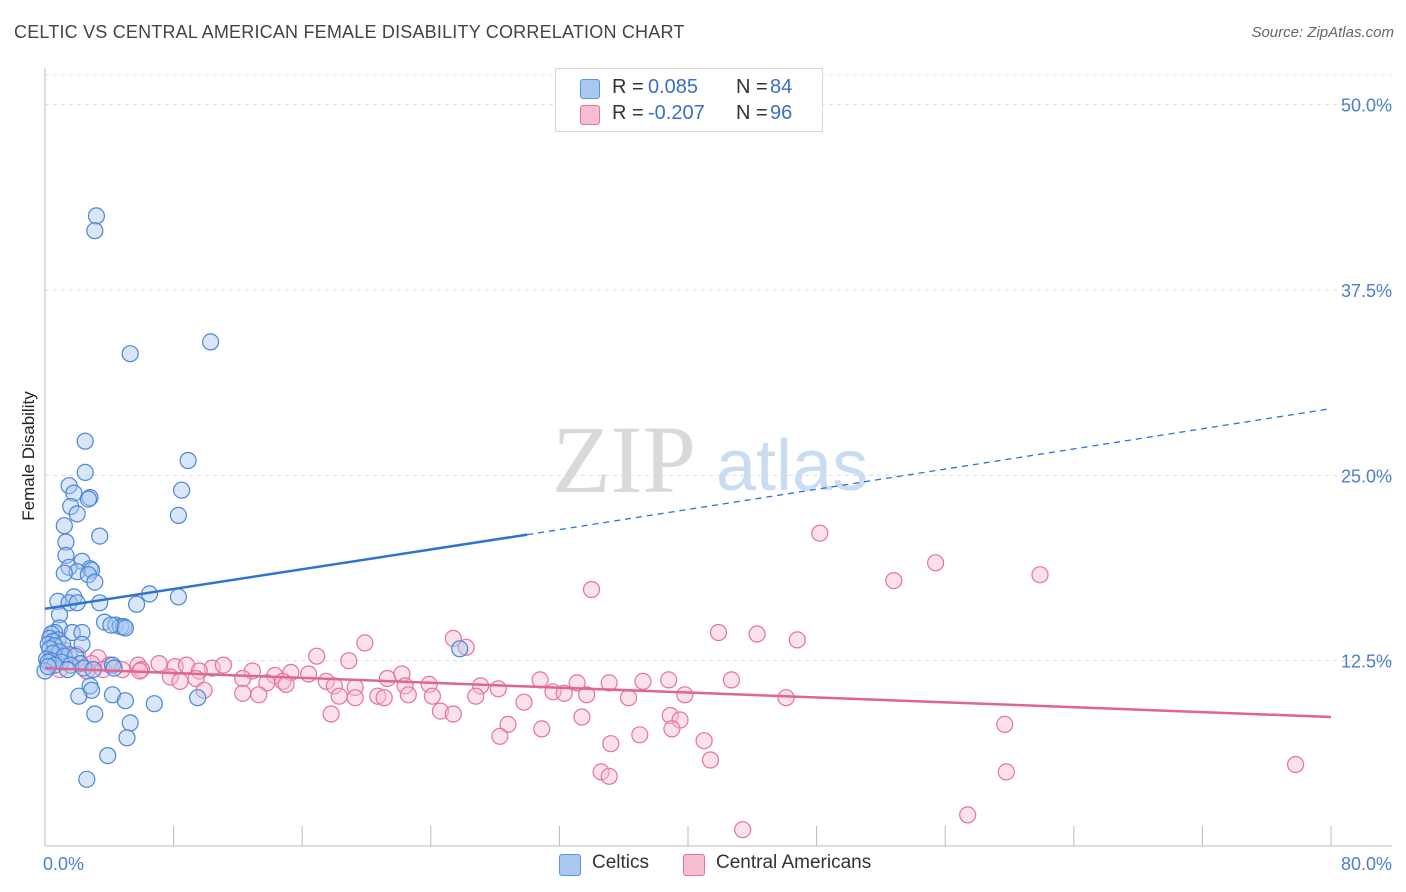 This screenshot has width=1406, height=892. Describe the element at coordinates (624, 459) in the screenshot. I see `watermark-zip: ZIP` at that location.